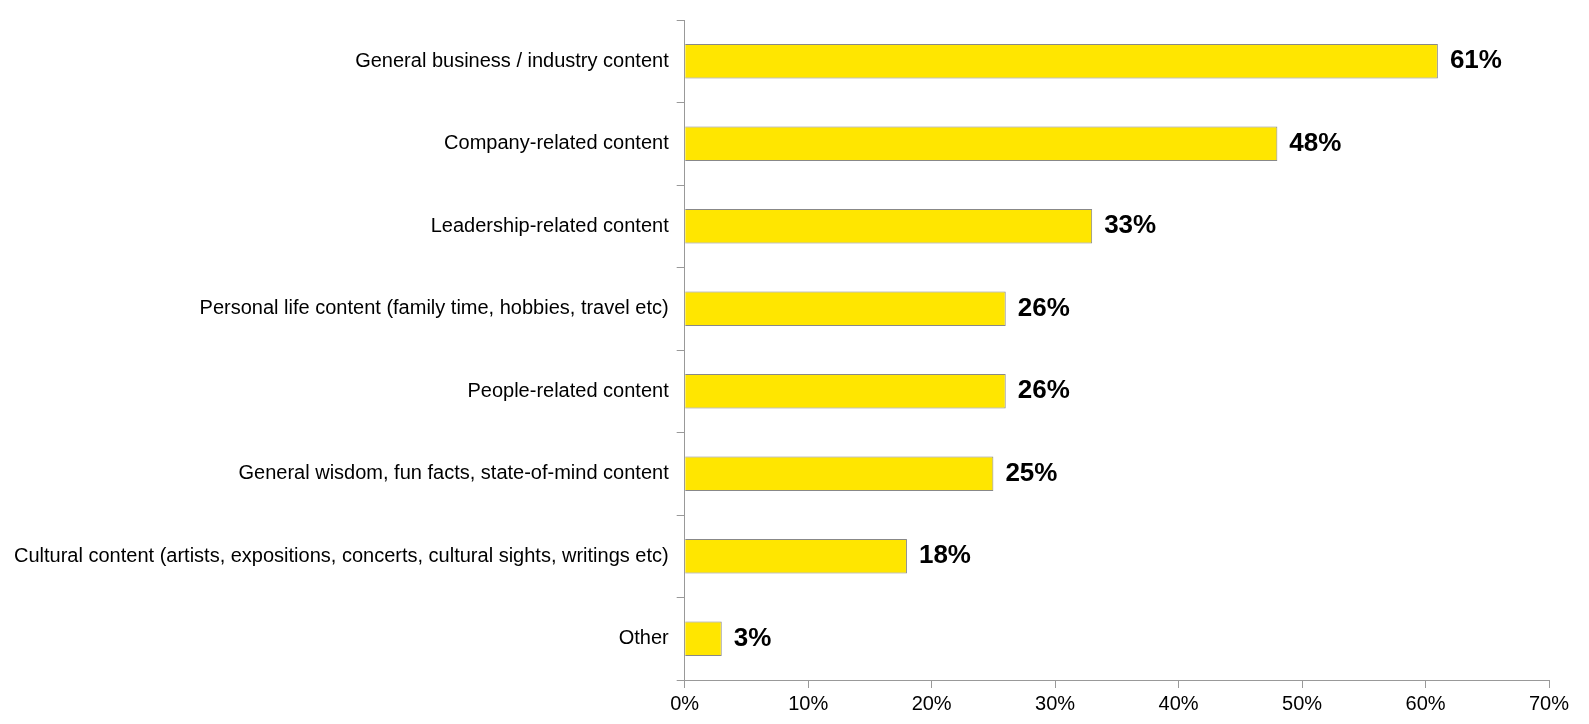 This screenshot has height=724, width=1589. Describe the element at coordinates (341, 554) in the screenshot. I see `y-tick-label: Cultural content (artists, expositions, concerts, cultural sights, writings etc)` at that location.